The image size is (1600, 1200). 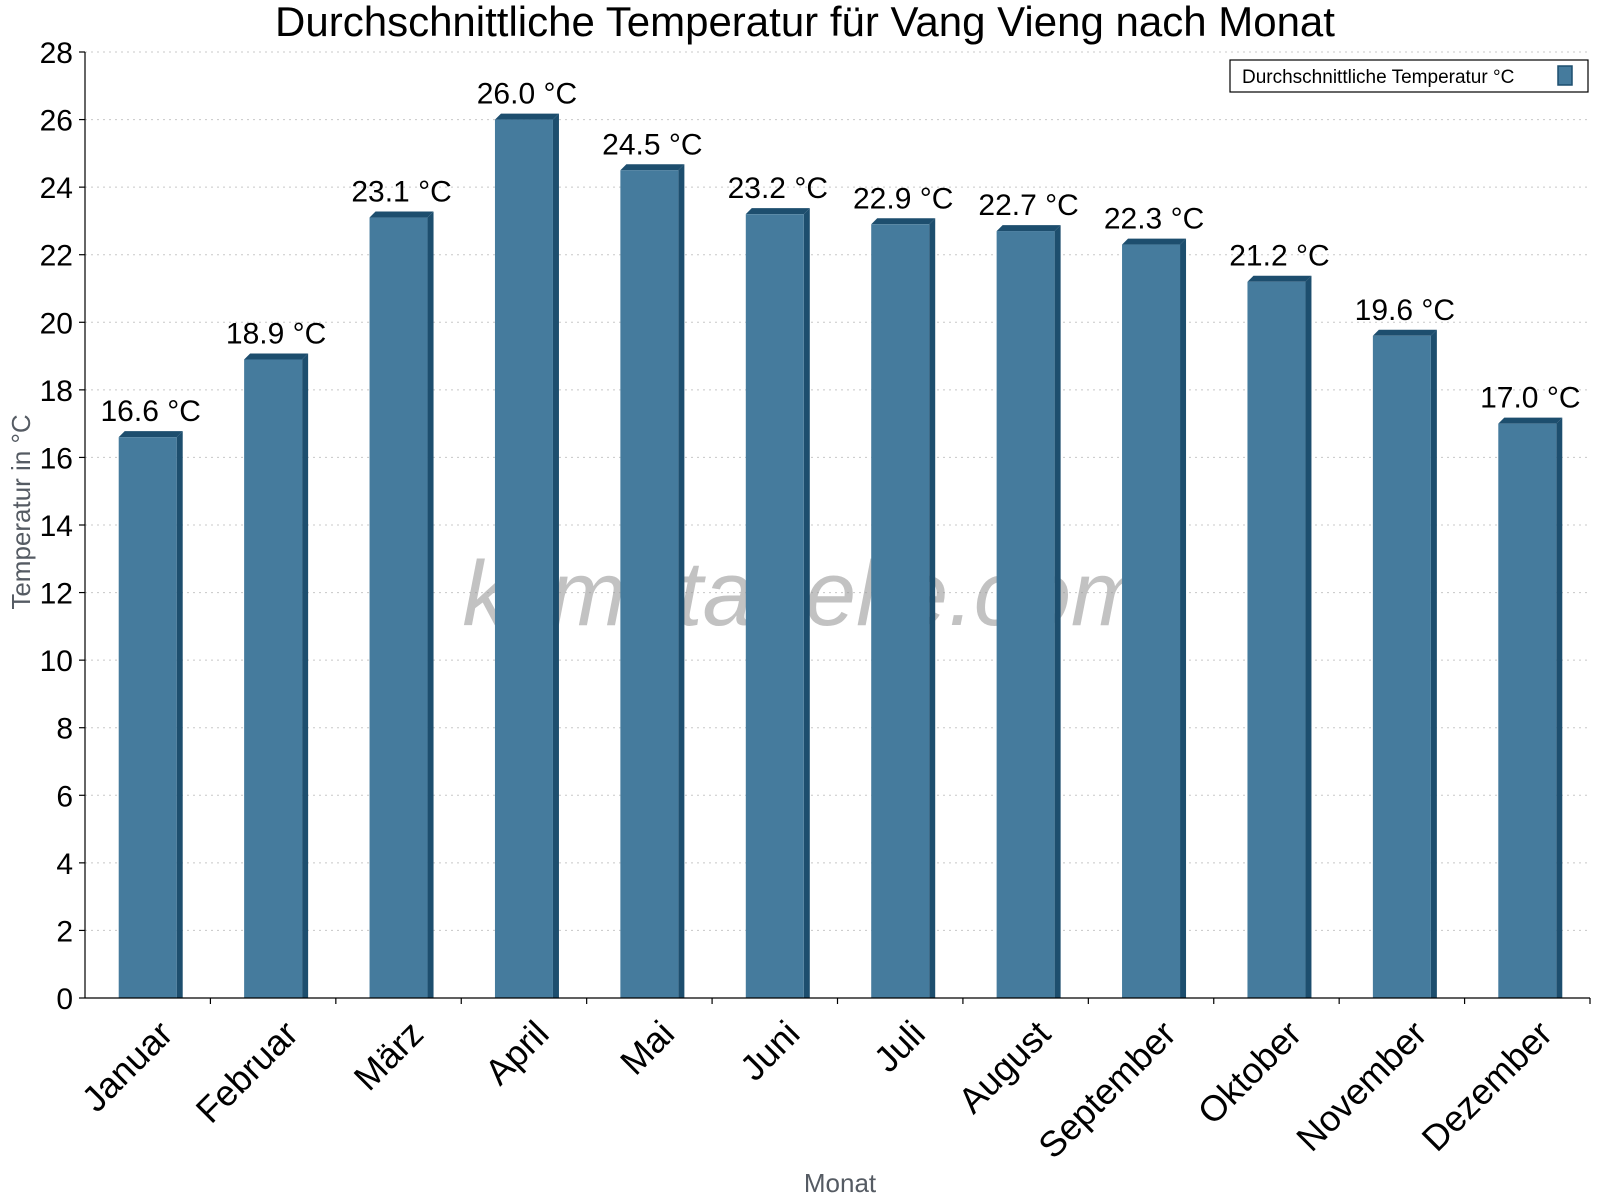 I want to click on legend-box, so click(x=1409, y=76).